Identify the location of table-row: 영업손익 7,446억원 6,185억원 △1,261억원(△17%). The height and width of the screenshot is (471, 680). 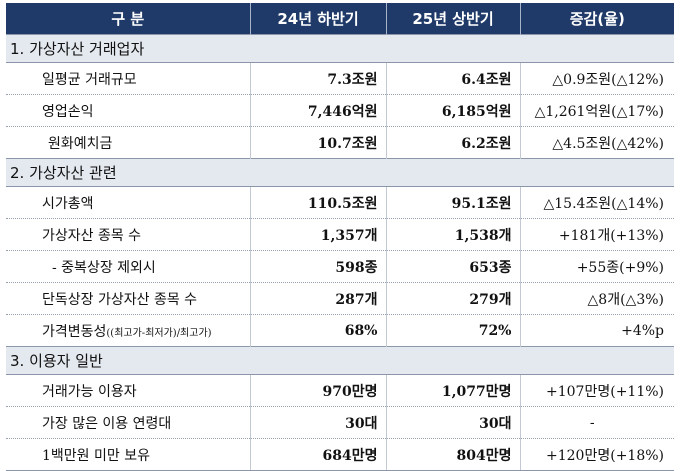
(340, 110).